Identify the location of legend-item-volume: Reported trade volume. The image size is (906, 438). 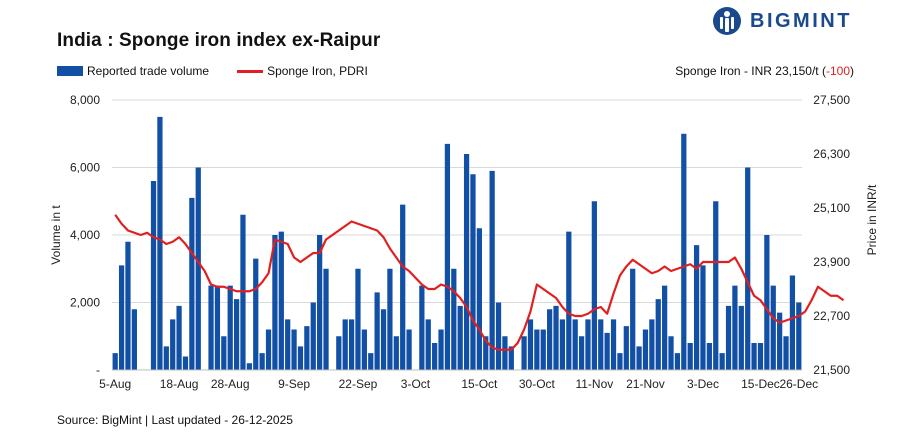
(133, 71).